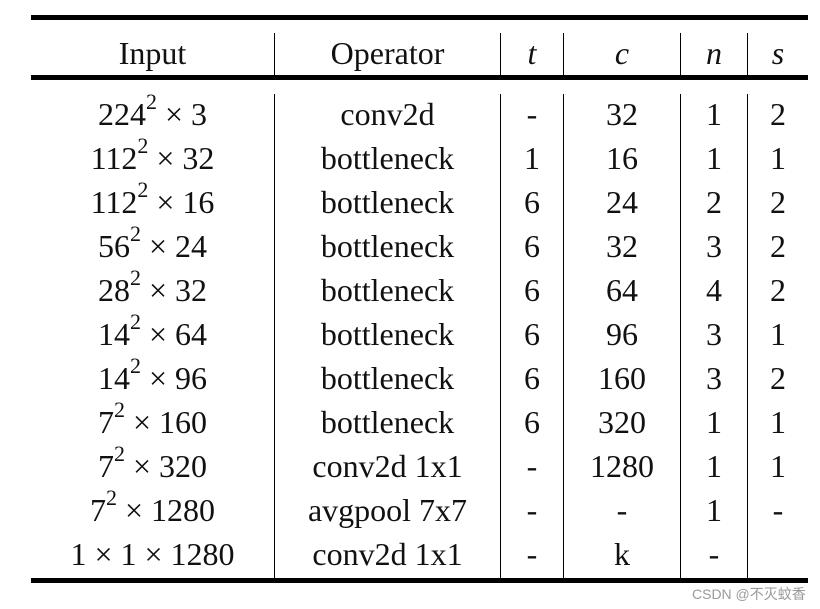 This screenshot has width=820, height=609. Describe the element at coordinates (419, 17) in the screenshot. I see `top-rule` at that location.